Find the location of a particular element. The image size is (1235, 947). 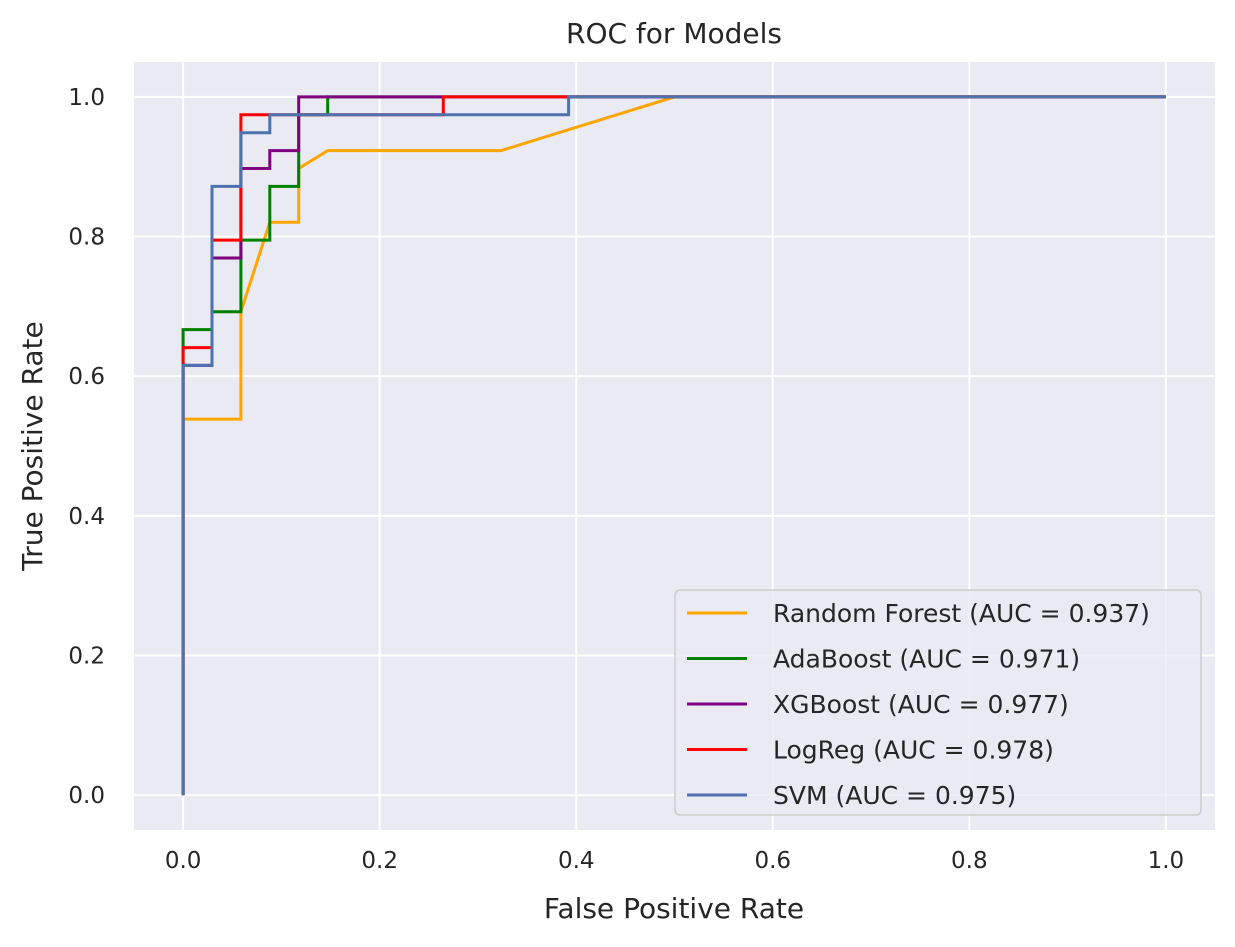

legend-entry-label: XGBoost (AUC = 0.977) is located at coordinates (921, 704).